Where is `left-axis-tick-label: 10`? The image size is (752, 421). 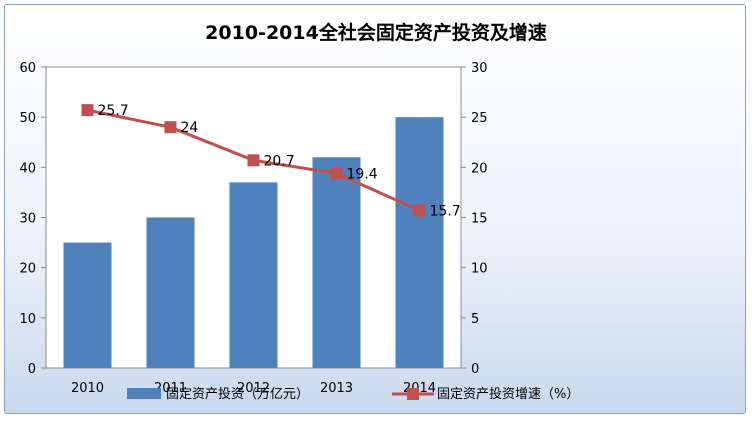 left-axis-tick-label: 10 is located at coordinates (27, 319).